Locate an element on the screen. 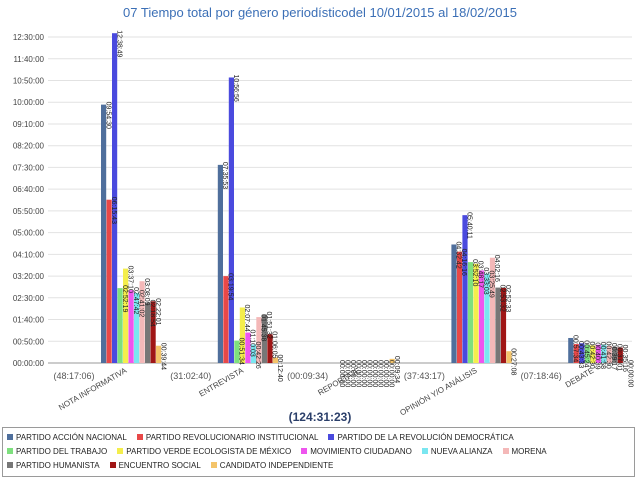 Image resolution: width=639 pixels, height=480 pixels. data-label: 00:39:17 is located at coordinates (613, 356).